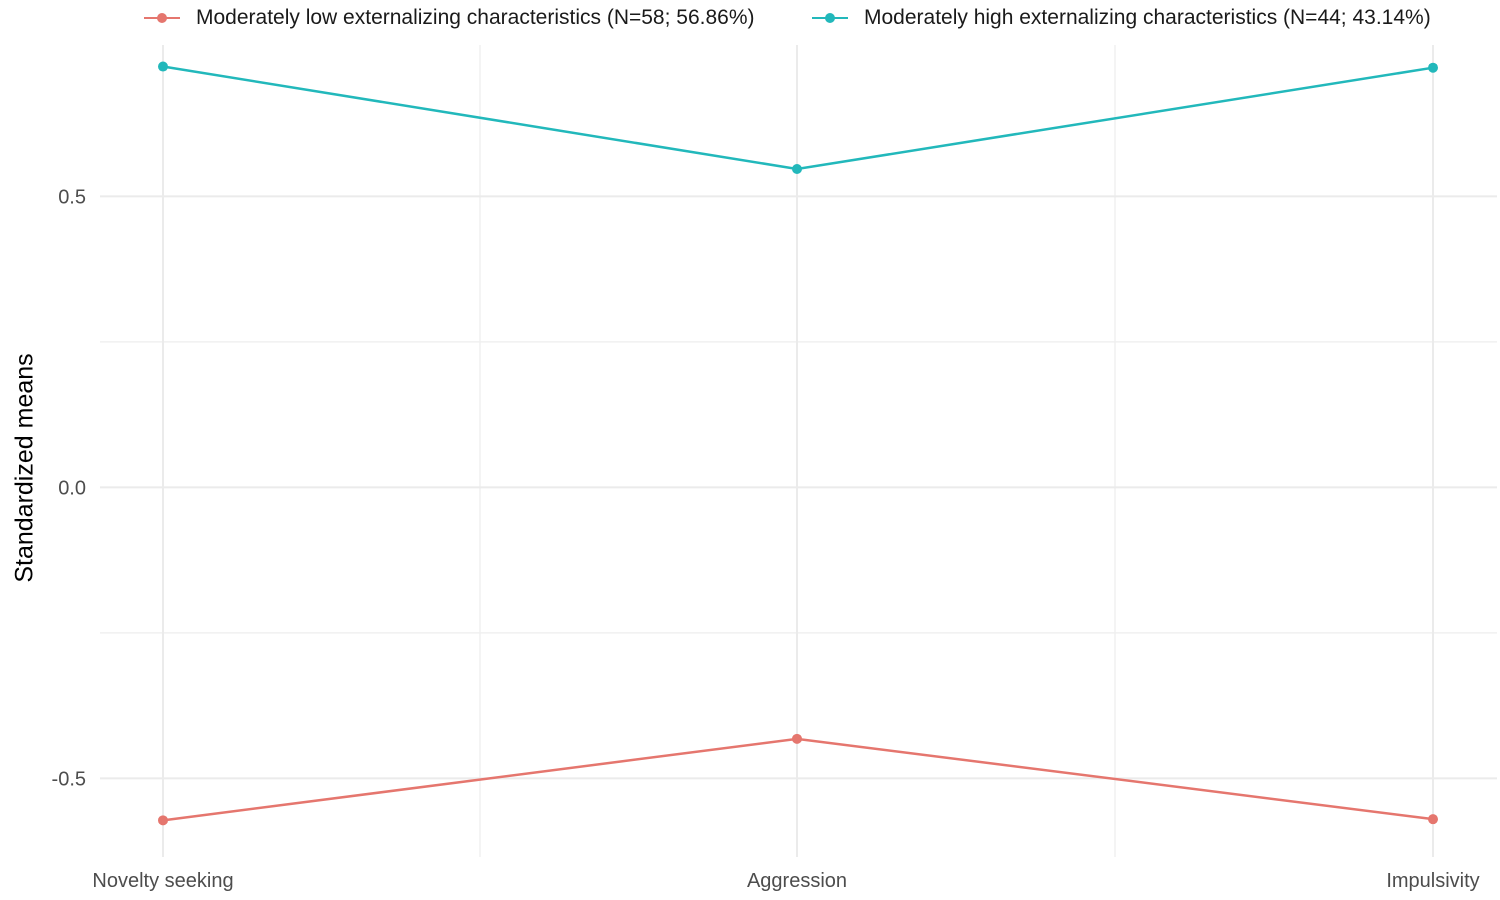  I want to click on y-tick-label: 0.5, so click(72, 197).